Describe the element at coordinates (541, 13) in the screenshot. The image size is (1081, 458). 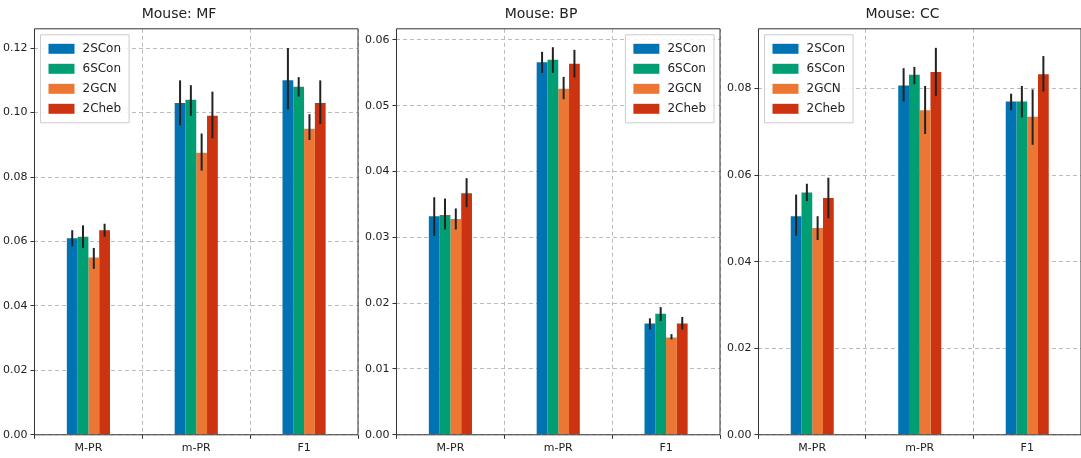
I see `chart-title: Mouse: BP` at that location.